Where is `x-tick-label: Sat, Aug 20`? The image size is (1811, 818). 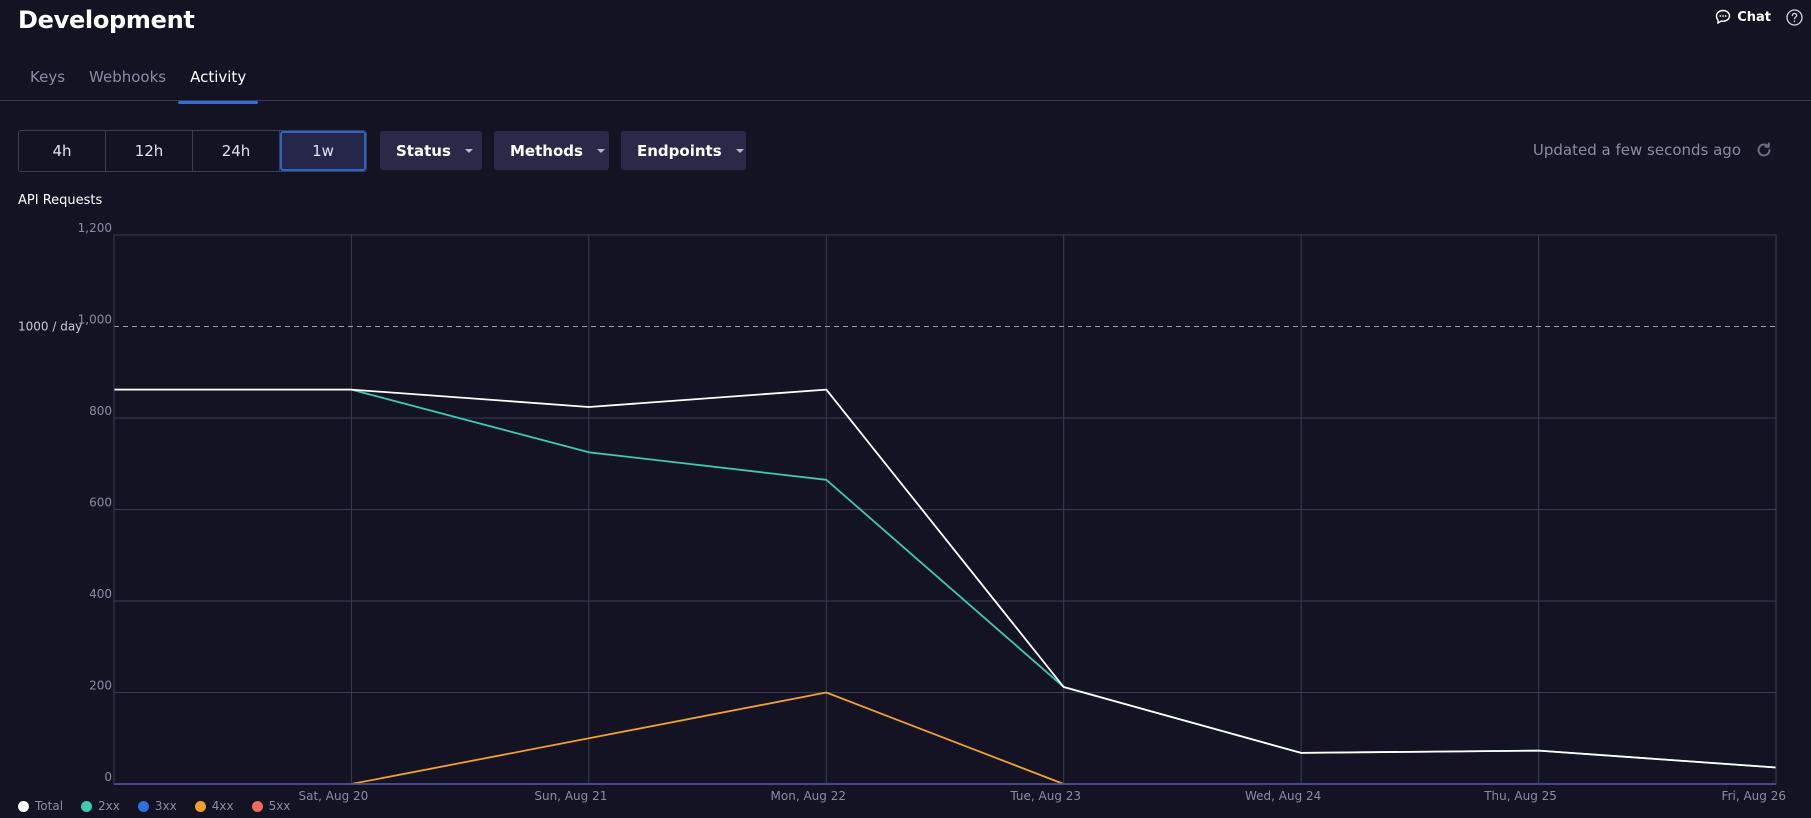 x-tick-label: Sat, Aug 20 is located at coordinates (334, 796).